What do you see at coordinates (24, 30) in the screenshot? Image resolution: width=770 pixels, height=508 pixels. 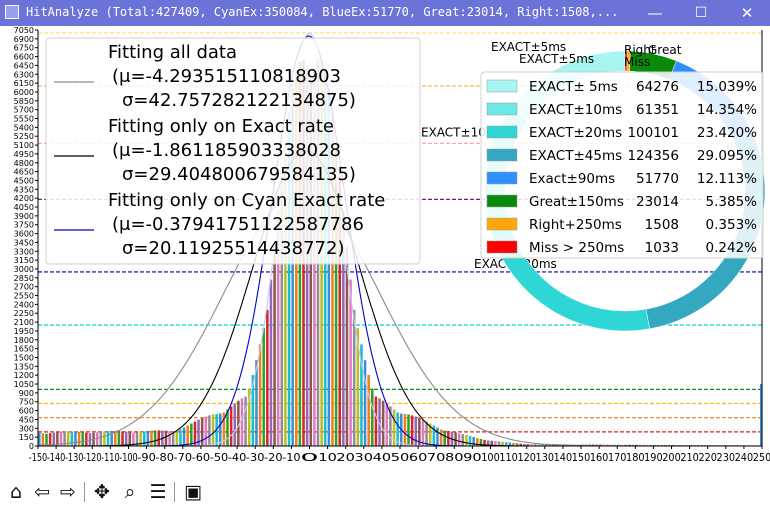 I see `y-tick-label: 7050` at bounding box center [24, 30].